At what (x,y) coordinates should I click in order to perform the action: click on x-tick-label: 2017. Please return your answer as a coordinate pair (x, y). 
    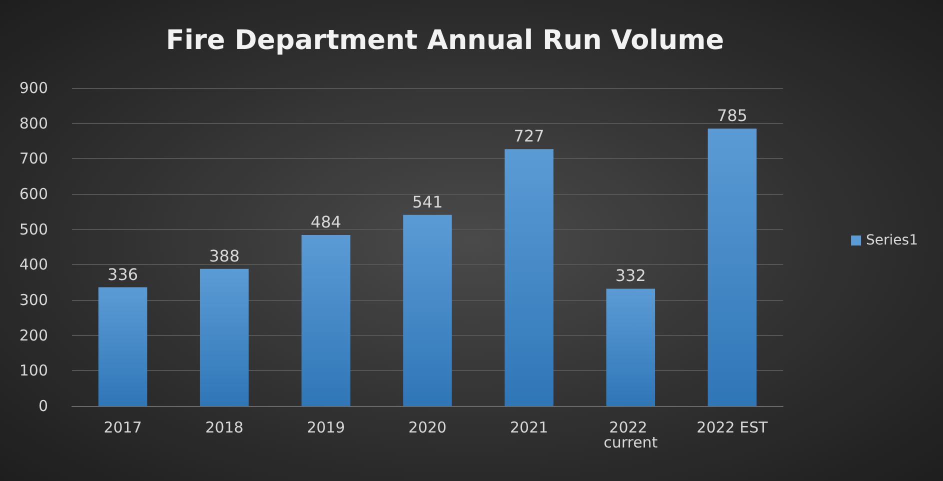
    Looking at the image, I should click on (123, 427).